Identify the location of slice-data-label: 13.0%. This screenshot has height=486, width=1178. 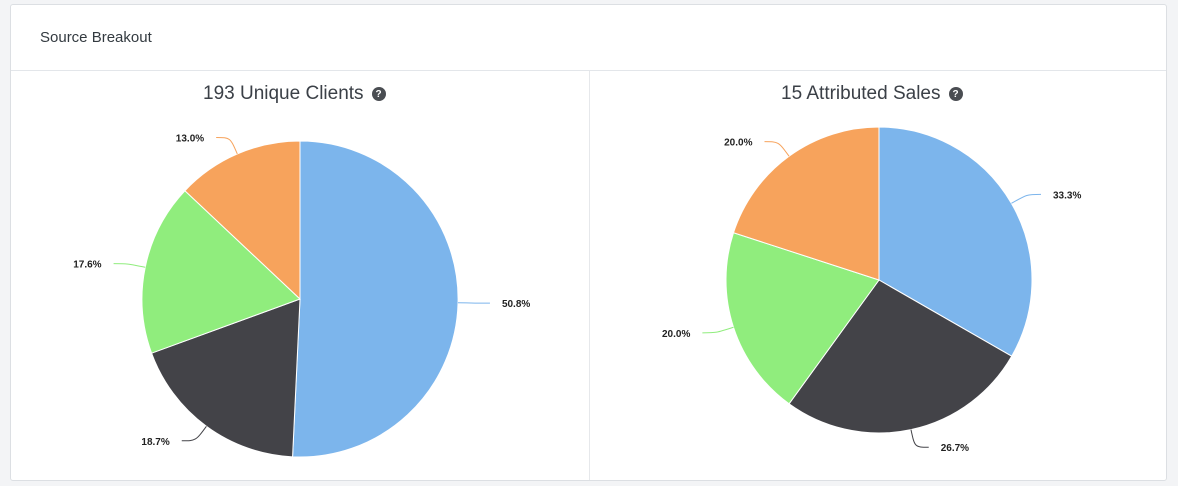
(190, 138).